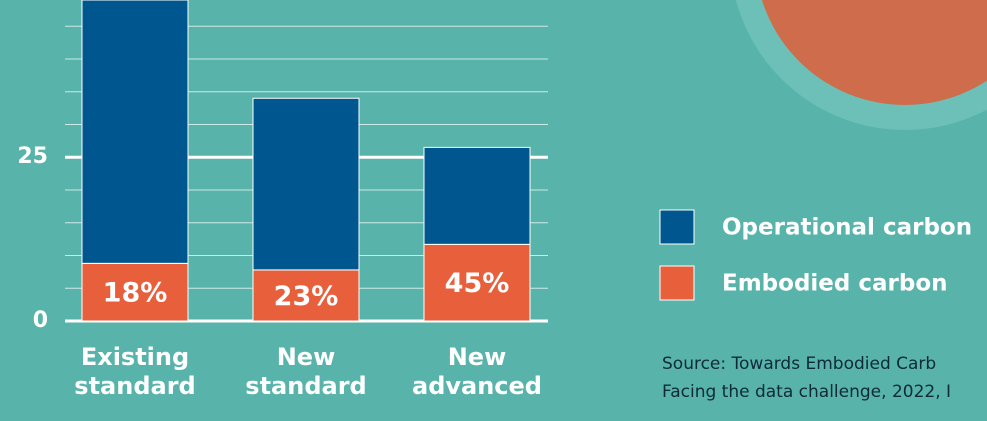 Image resolution: width=987 pixels, height=421 pixels. Describe the element at coordinates (477, 386) in the screenshot. I see `x-tick-label-line: advanced` at that location.